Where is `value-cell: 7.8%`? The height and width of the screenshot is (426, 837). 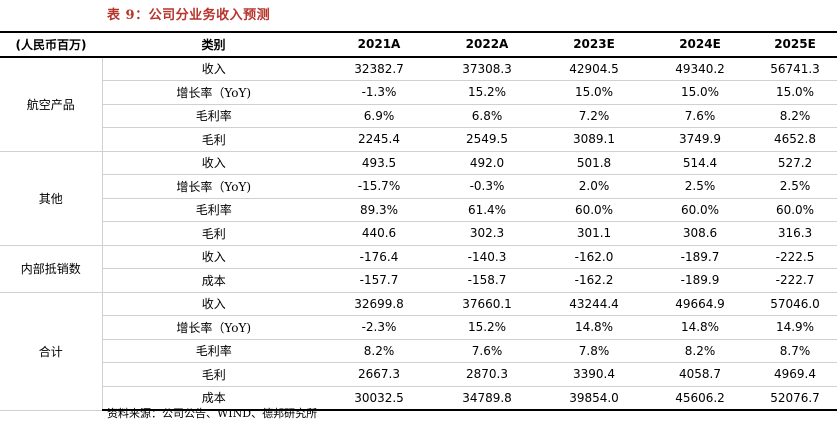 value-cell: 7.8% is located at coordinates (594, 351).